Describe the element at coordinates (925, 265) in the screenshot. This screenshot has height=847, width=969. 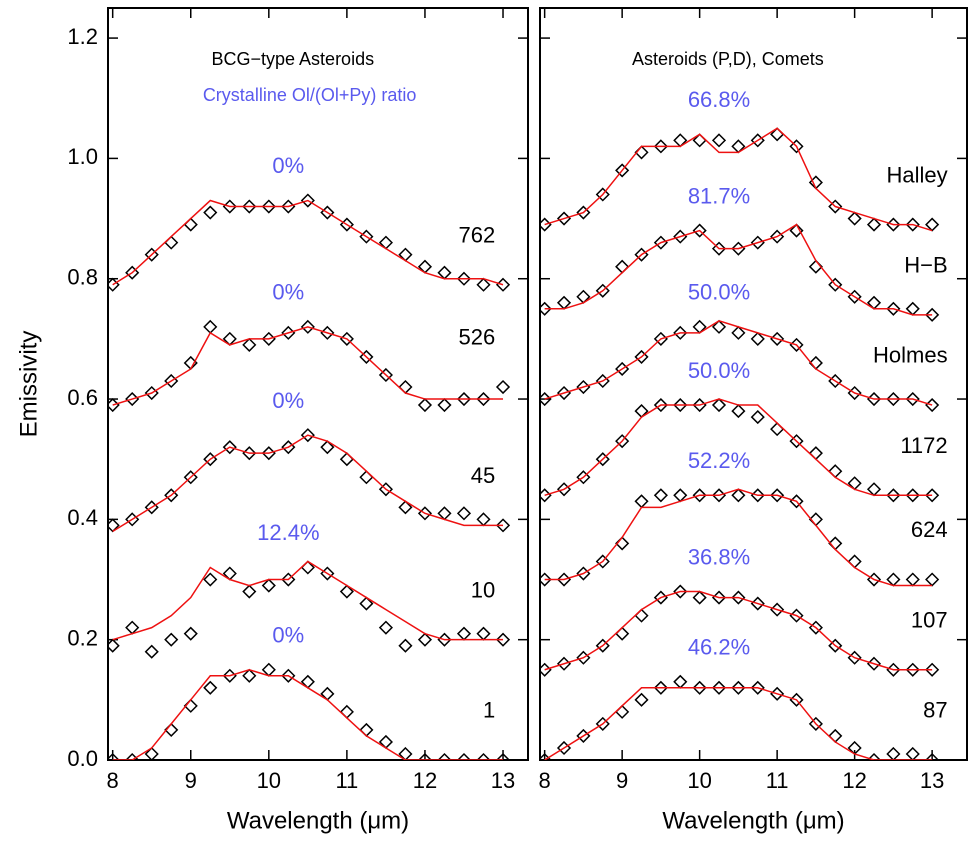
I see `object-label: H−B` at that location.